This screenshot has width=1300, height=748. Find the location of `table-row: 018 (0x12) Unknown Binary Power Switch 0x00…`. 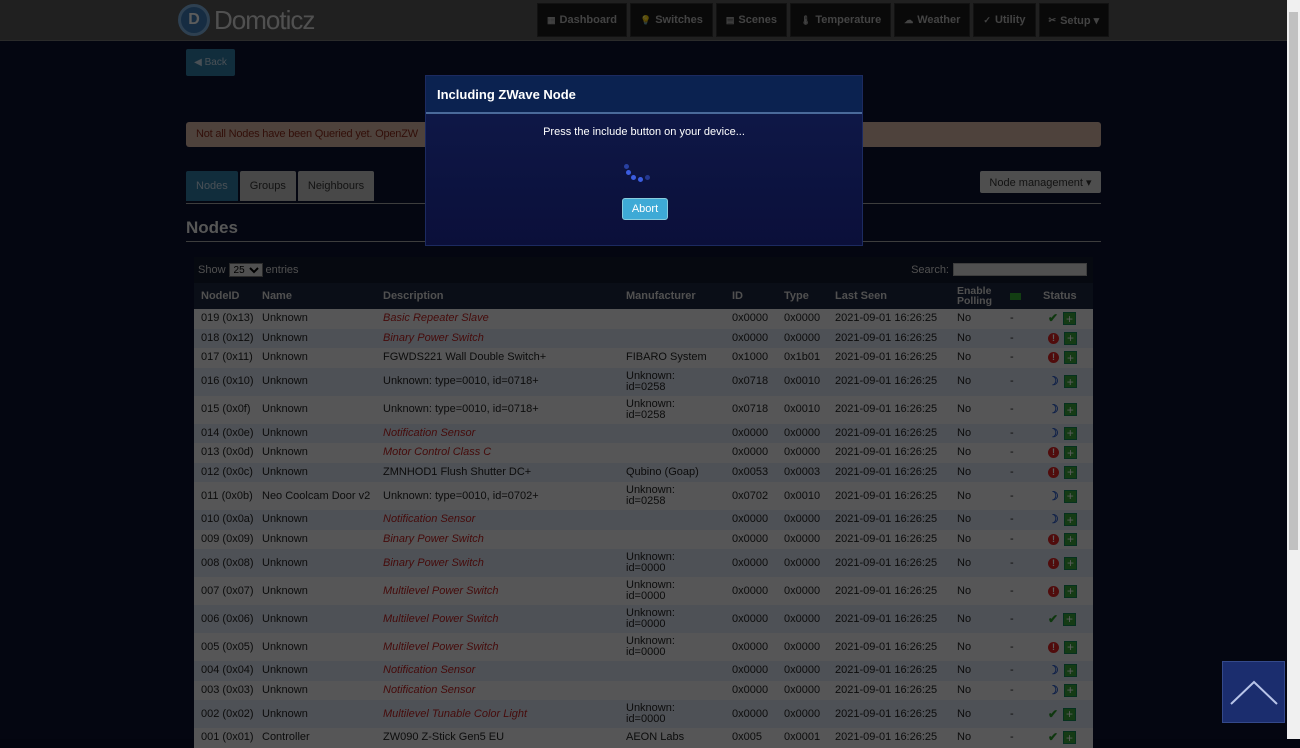

table-row: 018 (0x12) Unknown Binary Power Switch 0x00… is located at coordinates (643, 338).